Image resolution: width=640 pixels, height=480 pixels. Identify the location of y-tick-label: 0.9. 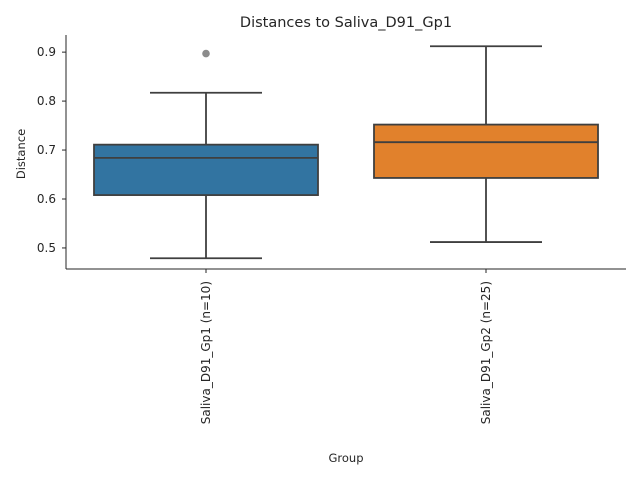
(46, 52).